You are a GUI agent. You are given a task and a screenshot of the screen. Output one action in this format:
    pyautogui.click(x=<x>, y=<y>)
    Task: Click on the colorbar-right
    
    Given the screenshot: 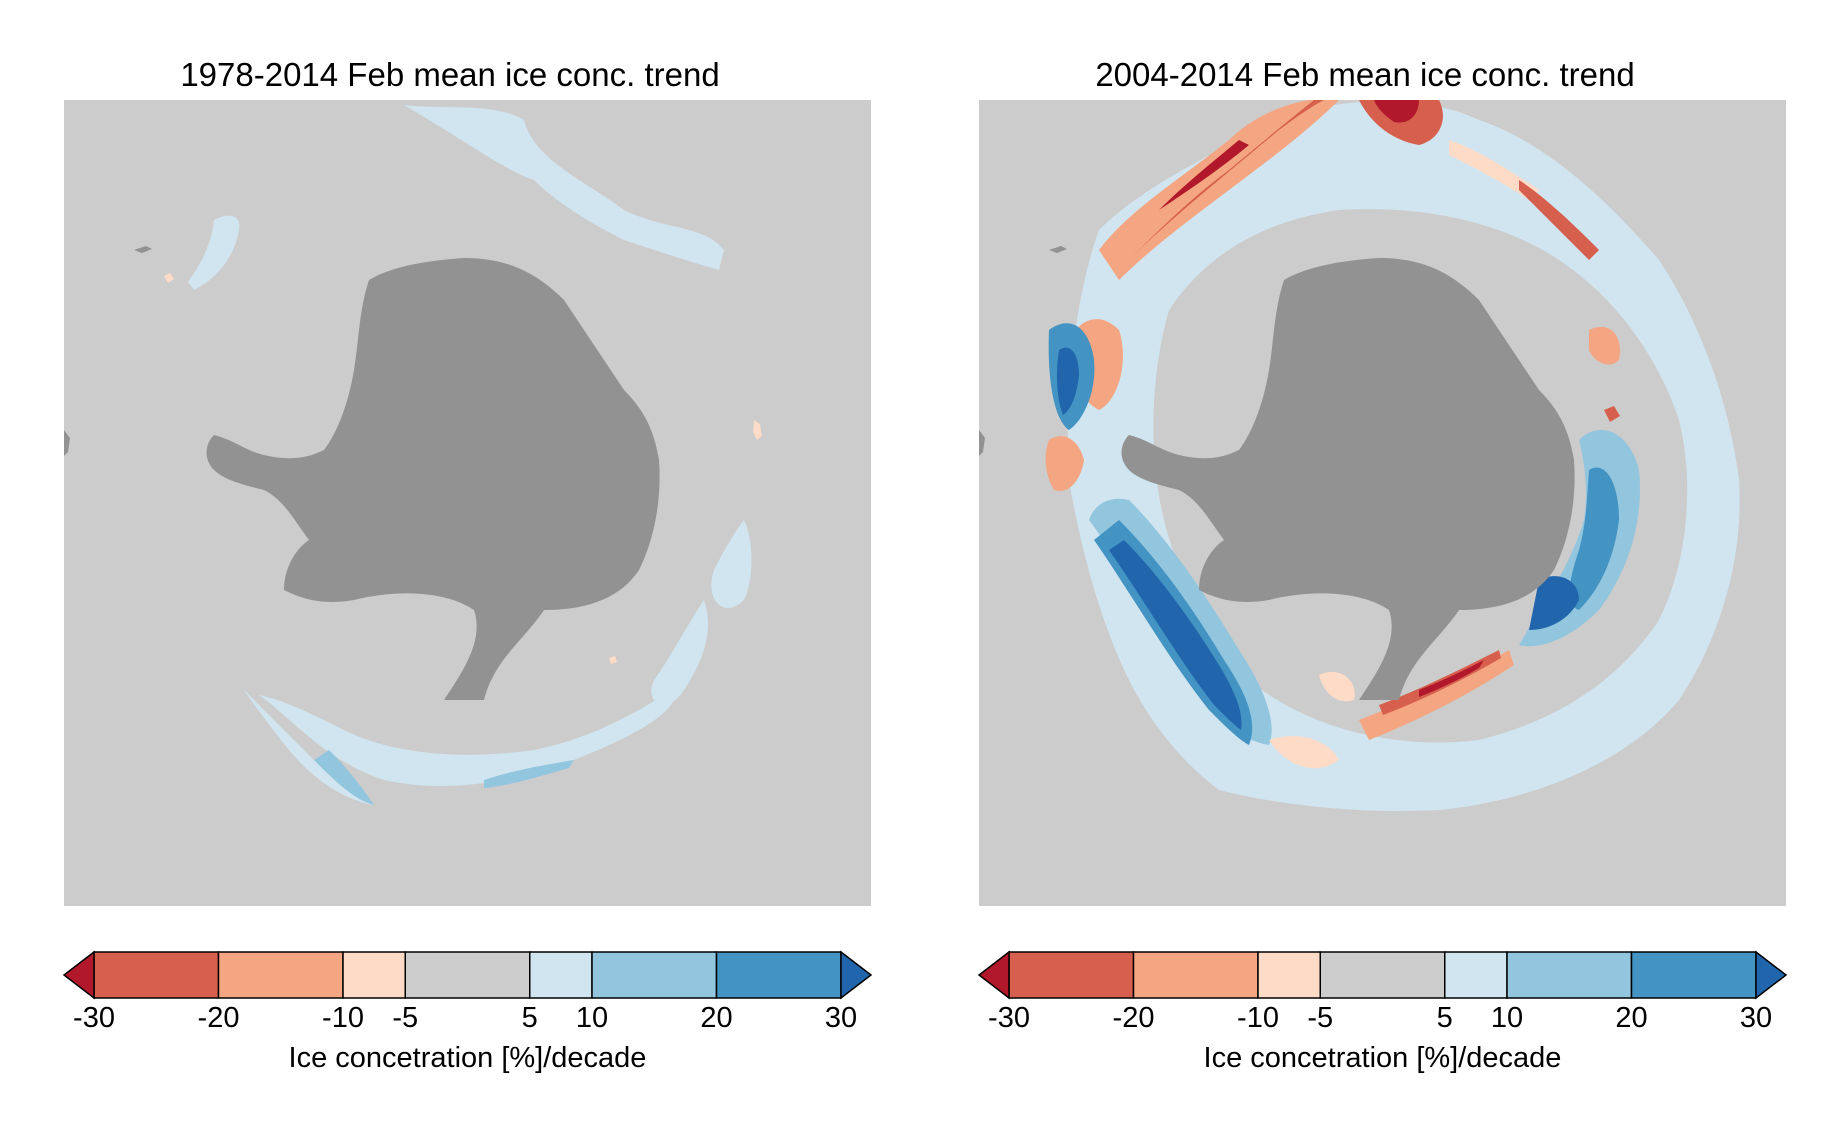 What is the action you would take?
    pyautogui.click(x=1382, y=975)
    